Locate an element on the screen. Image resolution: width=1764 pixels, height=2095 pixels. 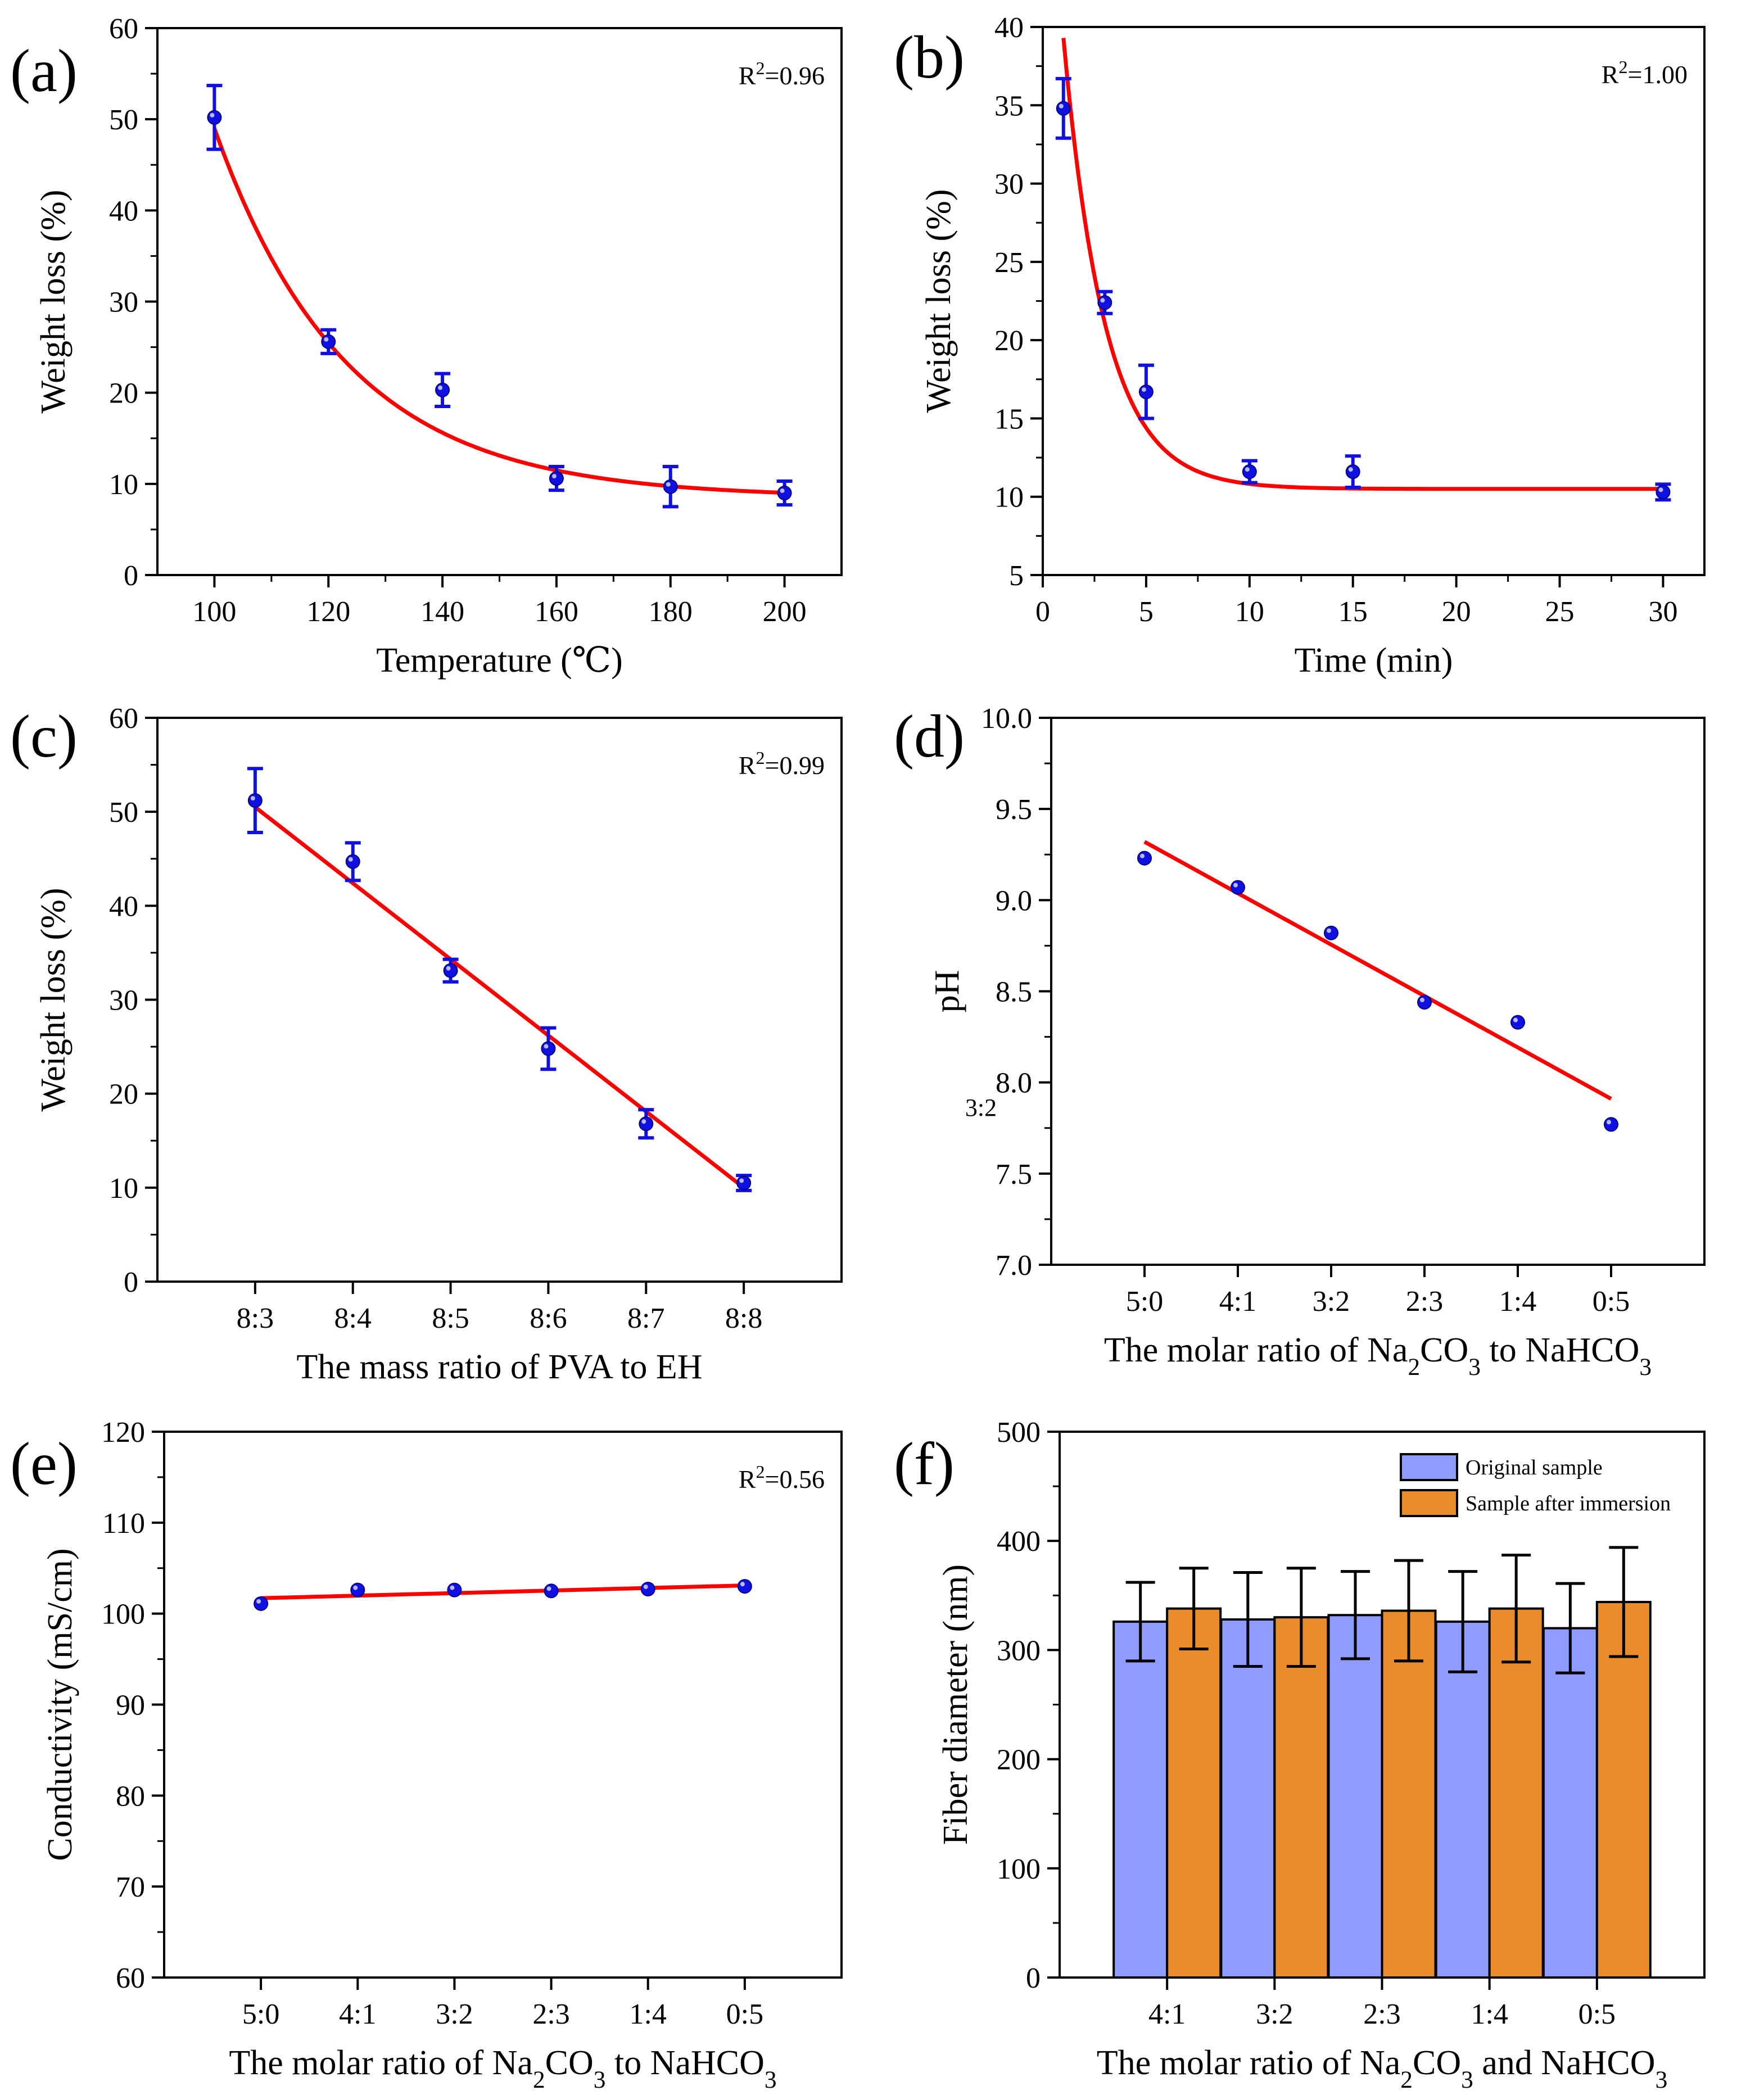
x-tick-label: 25 is located at coordinates (1560, 612).